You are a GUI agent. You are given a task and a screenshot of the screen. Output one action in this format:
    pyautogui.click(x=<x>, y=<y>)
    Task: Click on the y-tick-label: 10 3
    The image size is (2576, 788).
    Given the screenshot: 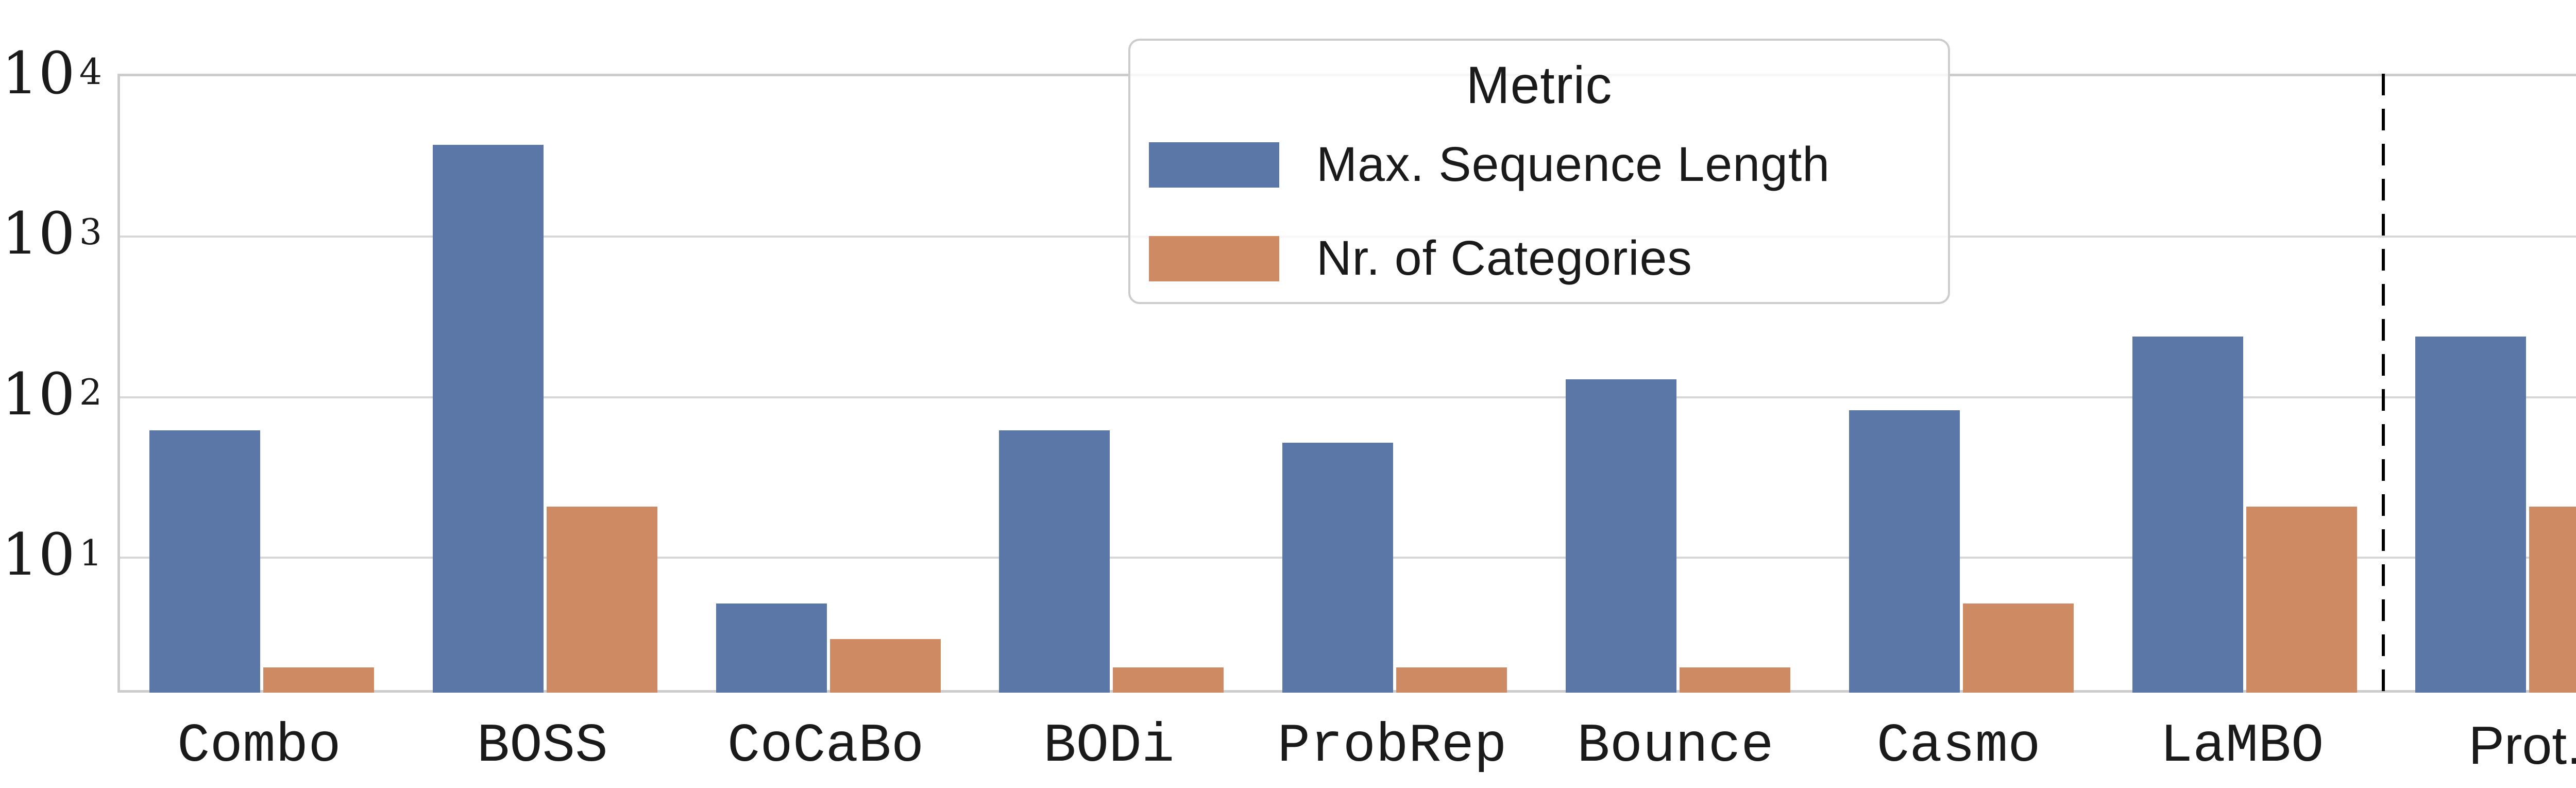 What is the action you would take?
    pyautogui.click(x=52, y=234)
    